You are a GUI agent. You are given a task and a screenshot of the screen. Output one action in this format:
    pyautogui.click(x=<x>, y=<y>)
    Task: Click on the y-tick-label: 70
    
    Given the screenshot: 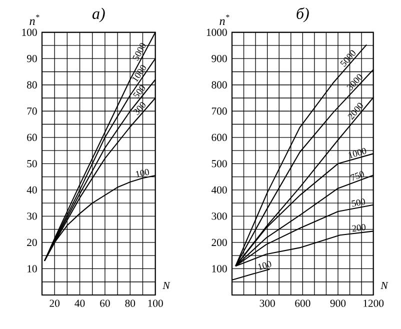 What is the action you would take?
    pyautogui.click(x=32, y=111)
    